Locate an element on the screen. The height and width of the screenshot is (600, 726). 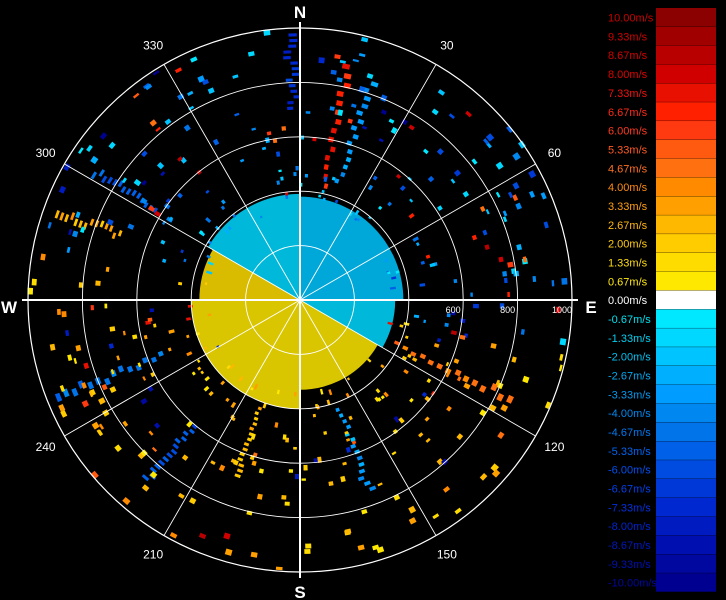
legend-label: -9.33m/s is located at coordinates (629, 565).